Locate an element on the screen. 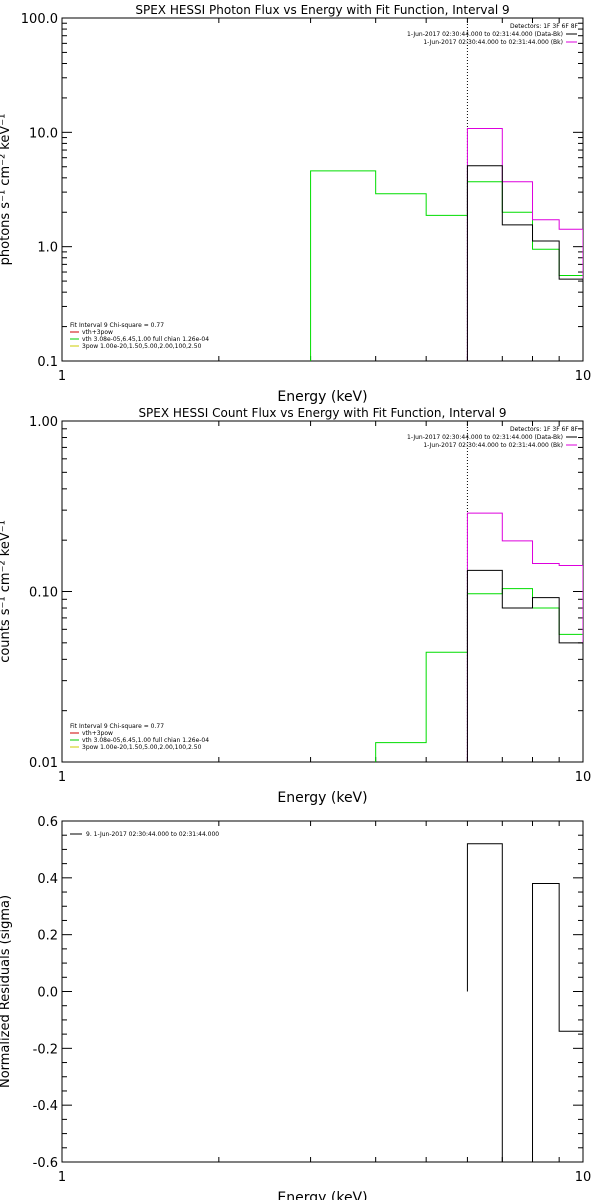 This screenshot has height=1200, width=600. y-tick-label: 1.00 is located at coordinates (43, 422).